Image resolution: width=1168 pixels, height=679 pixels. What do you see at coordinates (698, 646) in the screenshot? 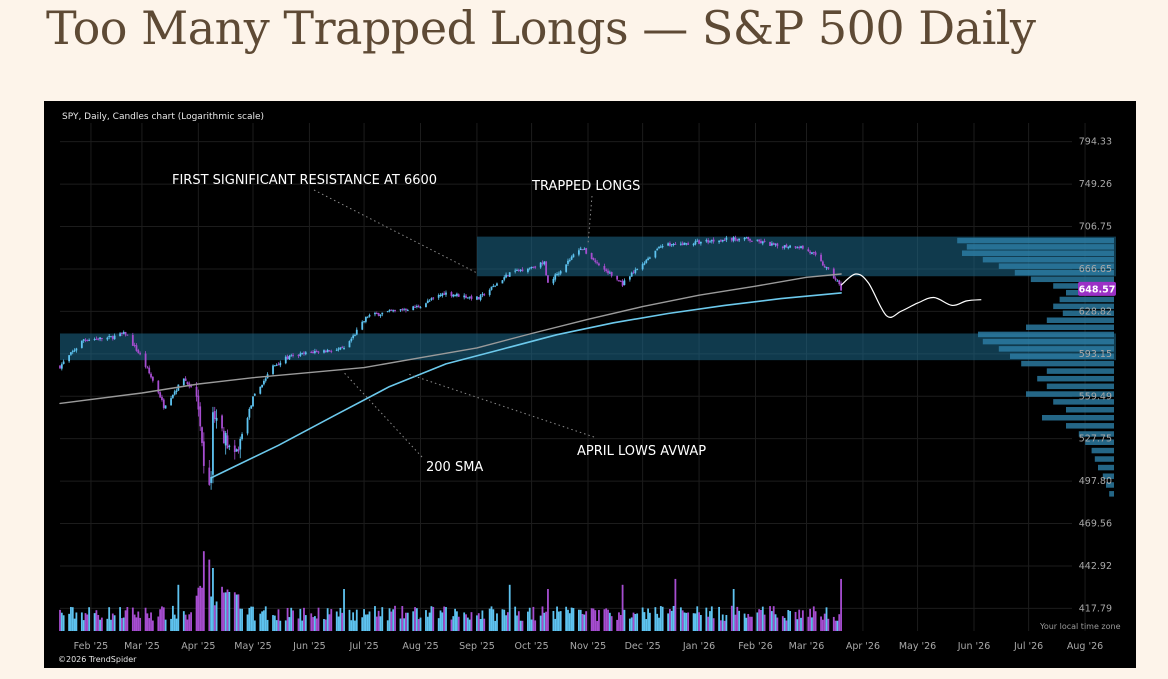
I see `x-tick-label: Jan '26` at bounding box center [698, 646].